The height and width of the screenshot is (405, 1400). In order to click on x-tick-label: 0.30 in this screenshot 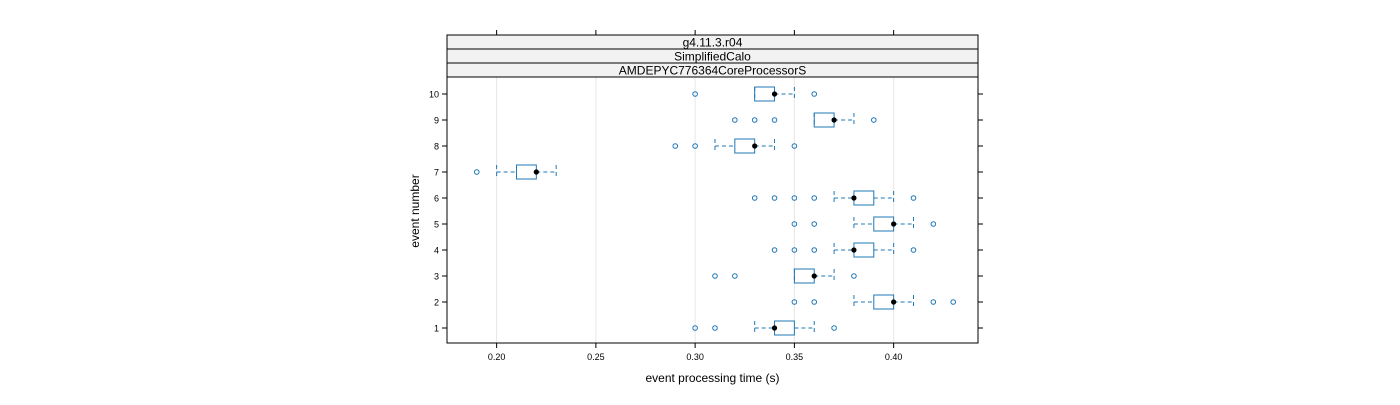, I will do `click(695, 357)`.